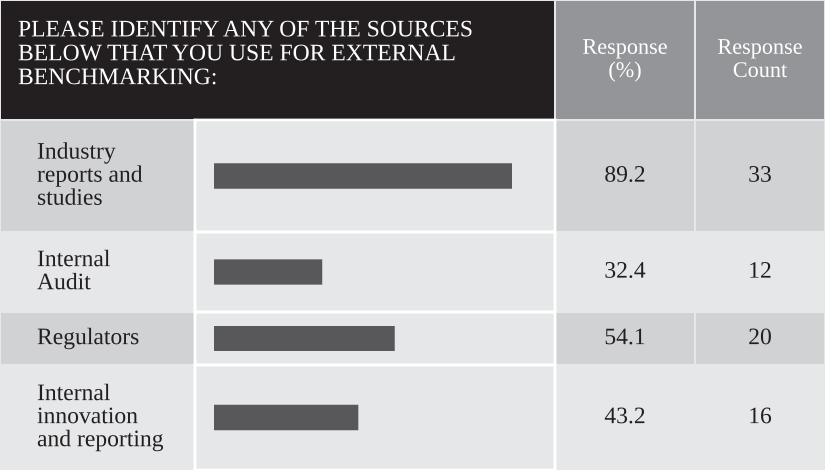 The image size is (825, 470). Describe the element at coordinates (760, 270) in the screenshot. I see `text: 12` at that location.